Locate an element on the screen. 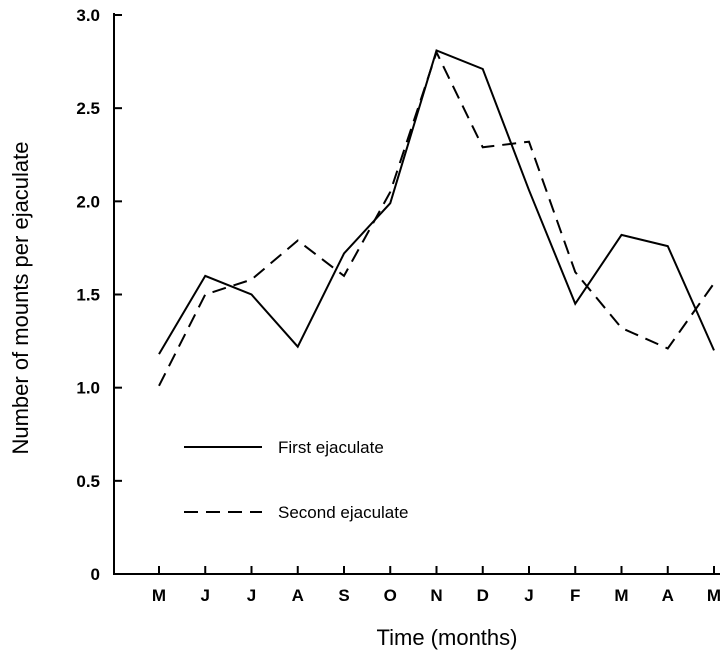 The height and width of the screenshot is (656, 728). legend: First ejaculate Second ejaculate is located at coordinates (296, 480).